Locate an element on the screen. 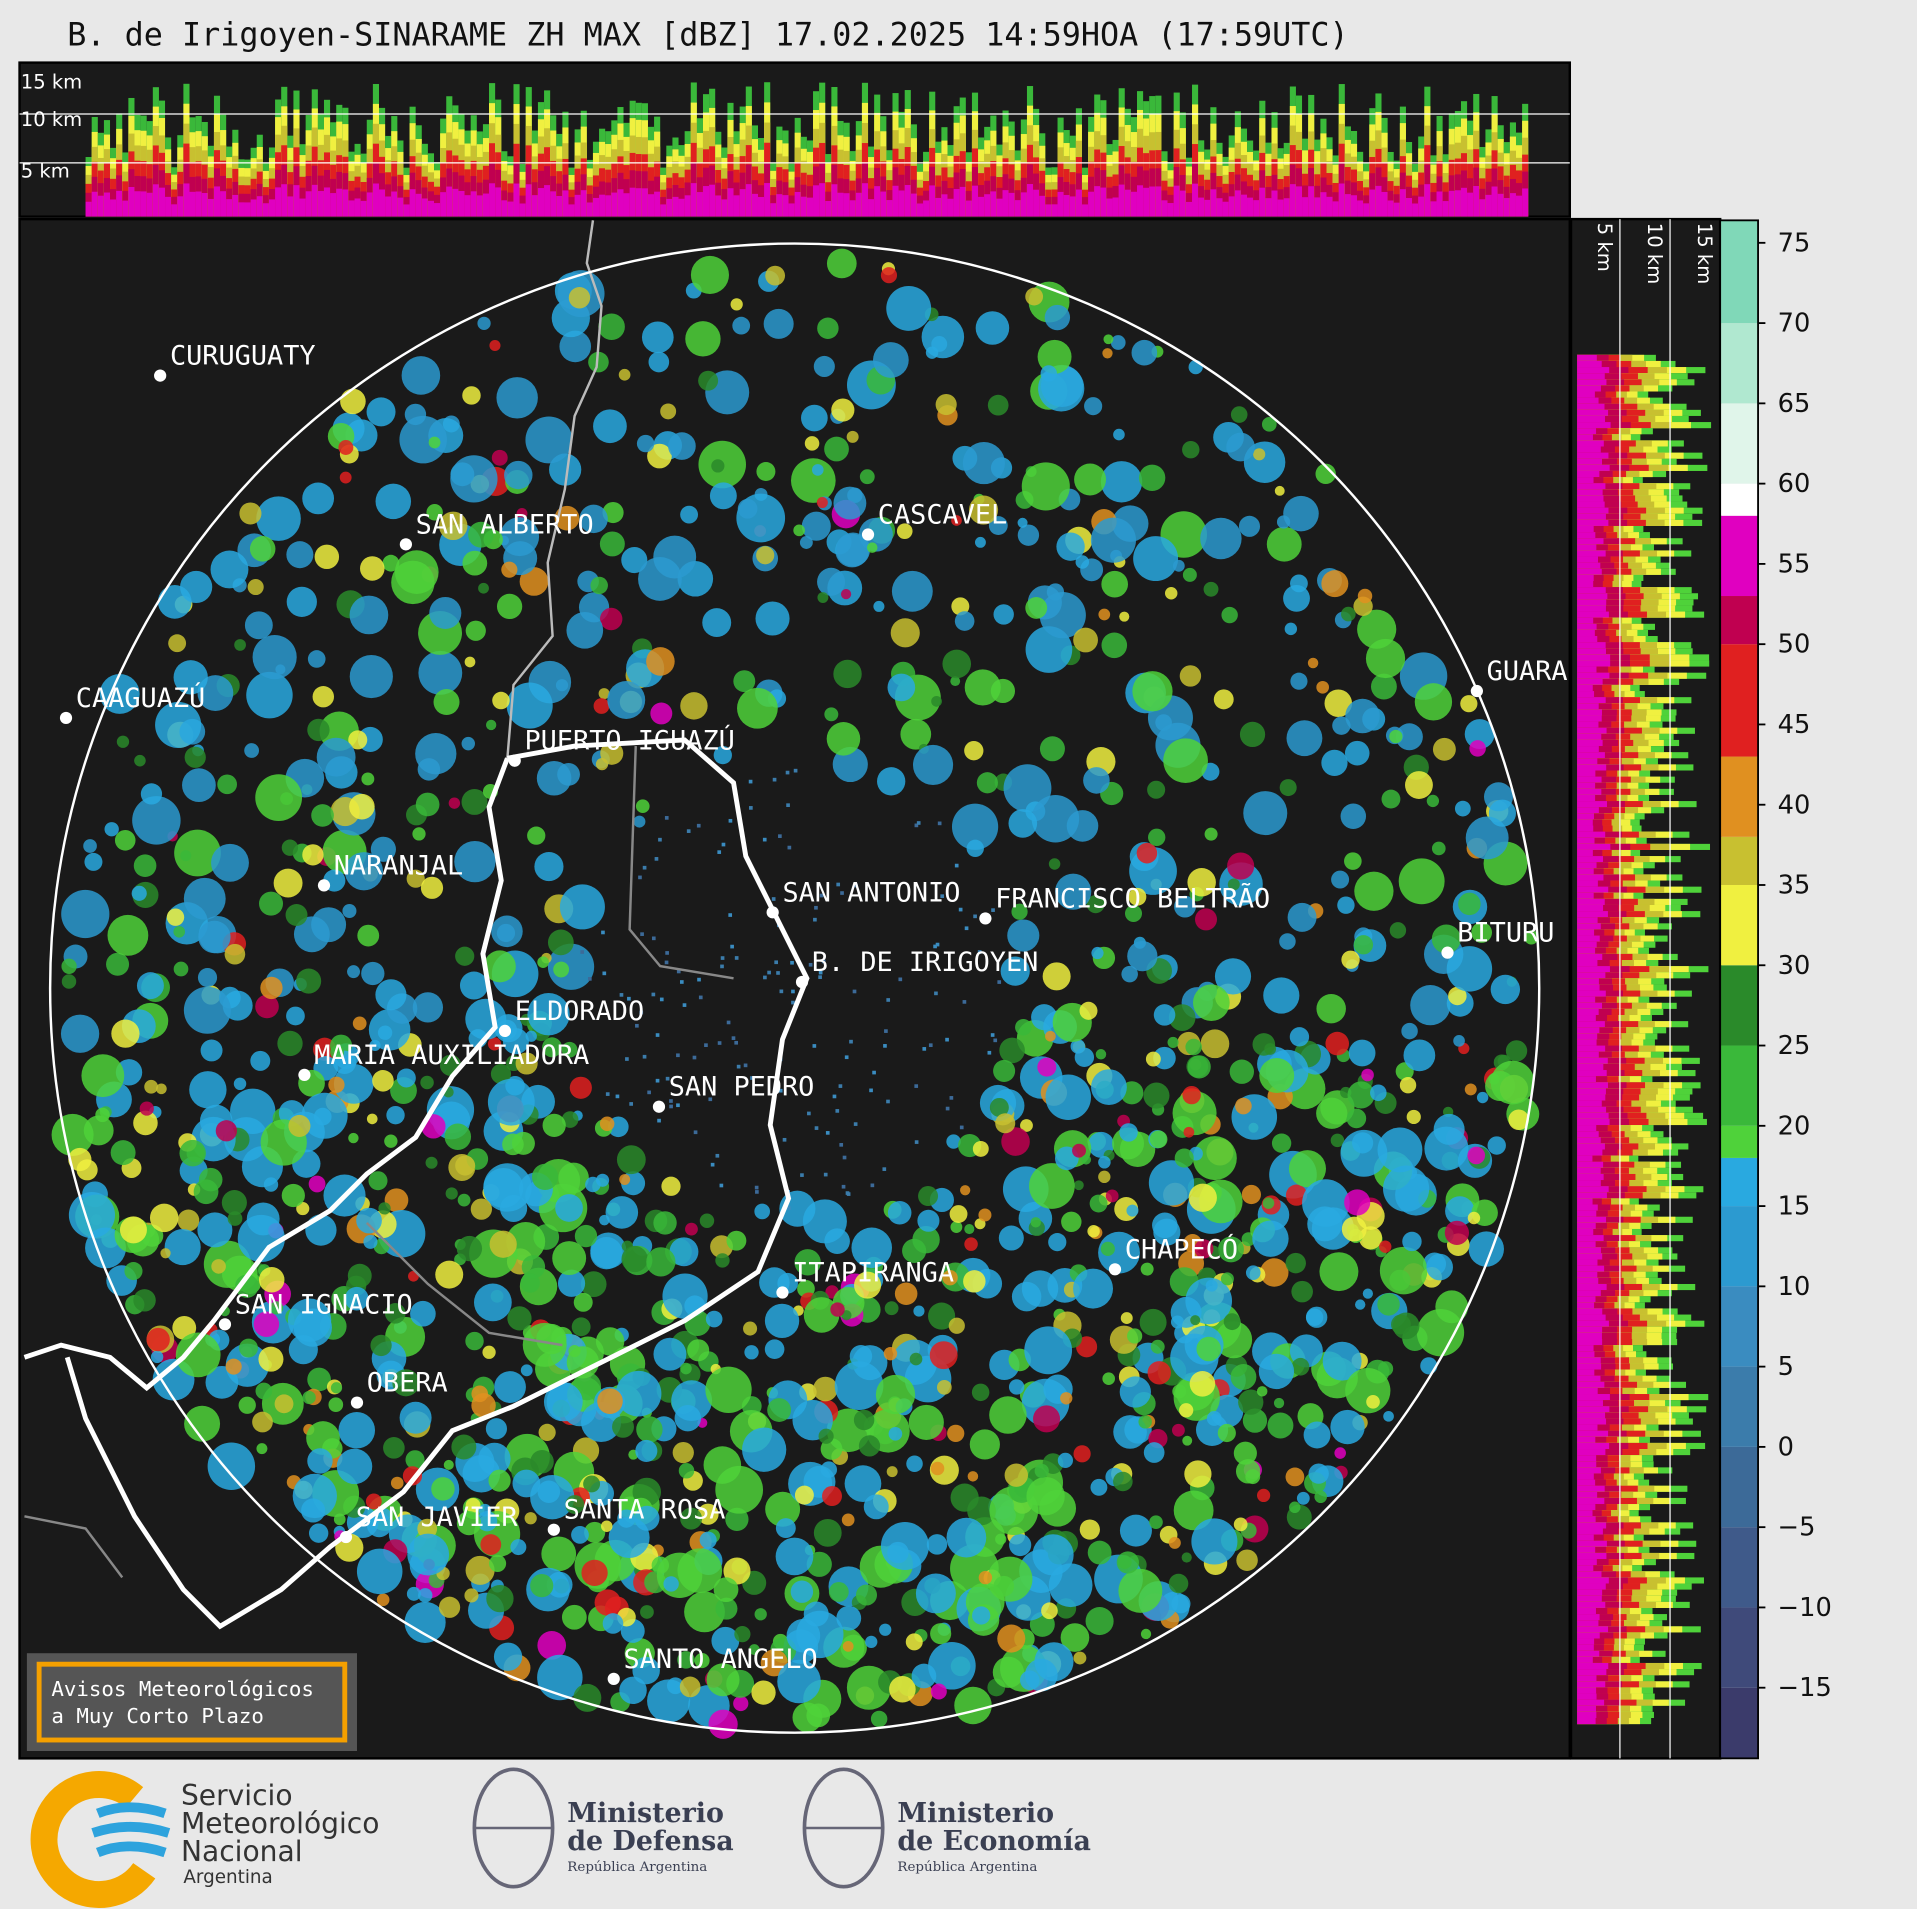 The image size is (1917, 1909). notice-text: Avisos Meteorológicos is located at coordinates (182, 1689).